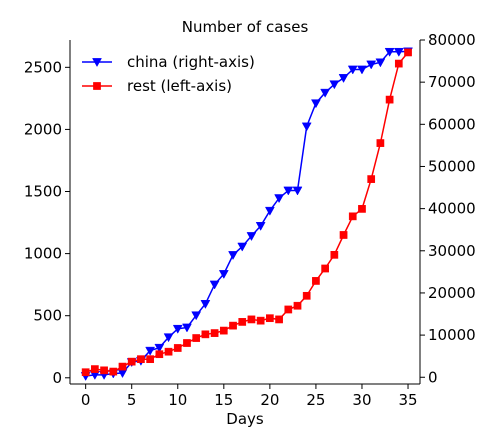 This screenshot has width=504, height=448. What do you see at coordinates (191, 62) in the screenshot?
I see `legend-label-china: china (right-axis)` at bounding box center [191, 62].